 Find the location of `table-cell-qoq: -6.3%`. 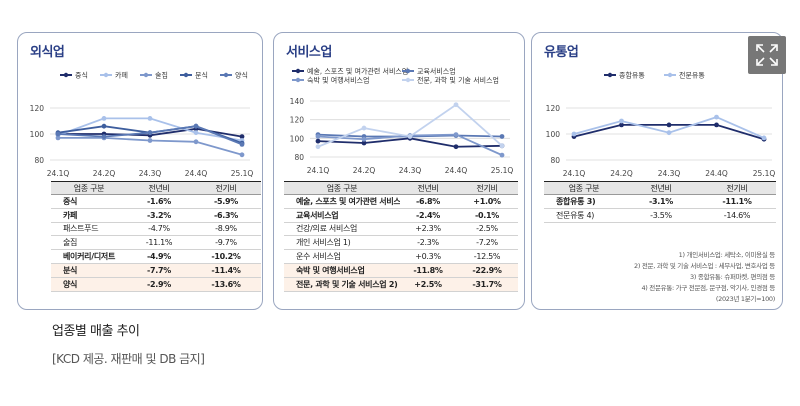

table-cell-qoq: -6.3% is located at coordinates (226, 215).